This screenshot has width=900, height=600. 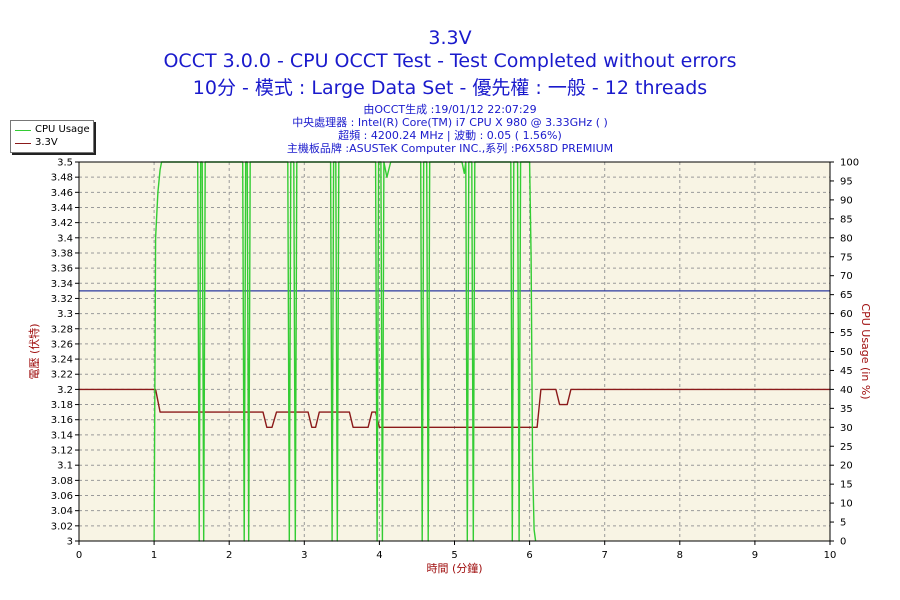 What do you see at coordinates (62, 360) in the screenshot?
I see `y-left-tick-label: 3.24` at bounding box center [62, 360].